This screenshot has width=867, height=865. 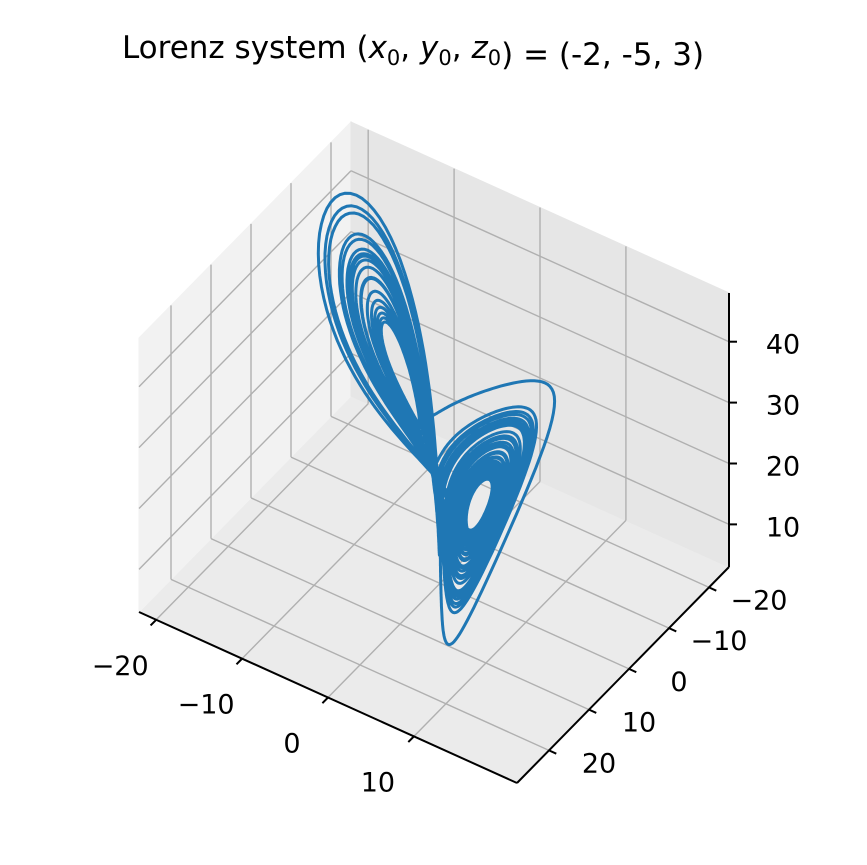 What do you see at coordinates (759, 600) in the screenshot?
I see `y-tick-label: −20` at bounding box center [759, 600].